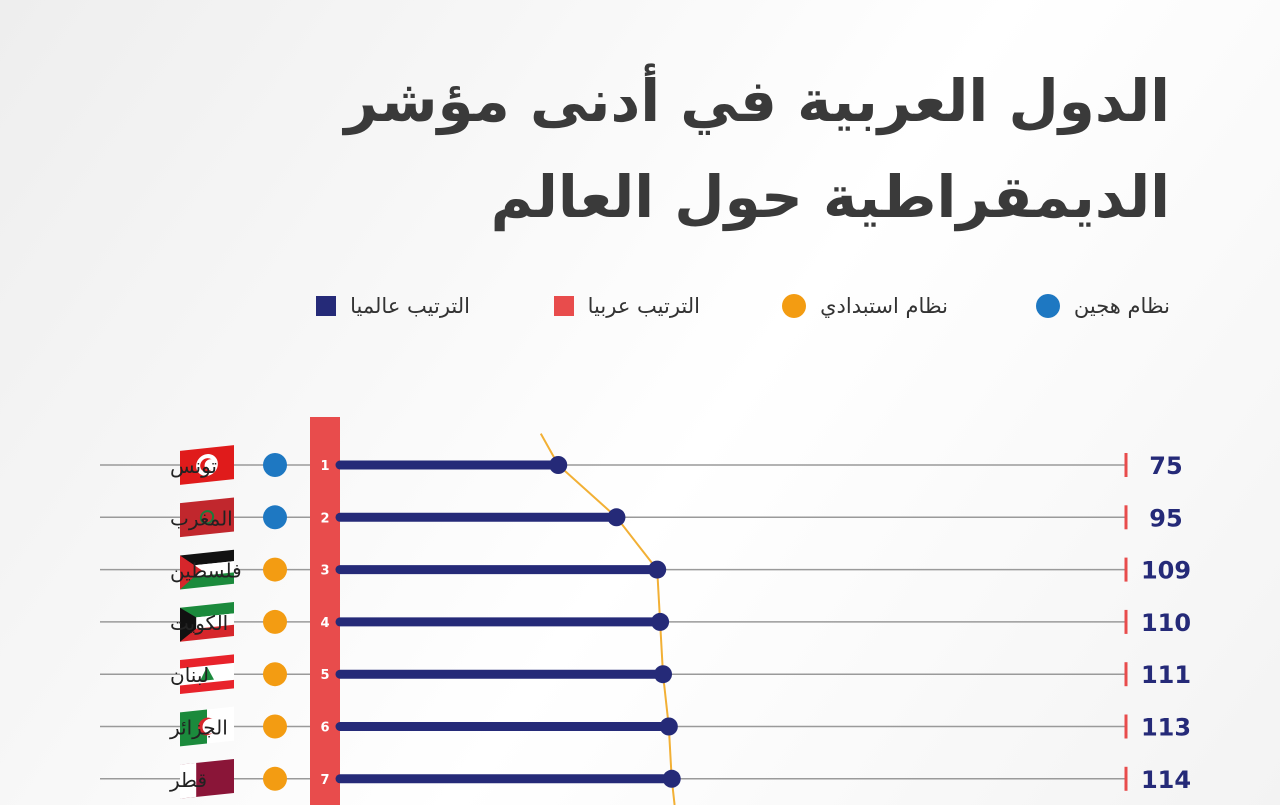  Describe the element at coordinates (1166, 675) in the screenshot. I see `world-rank-value: 111` at that location.